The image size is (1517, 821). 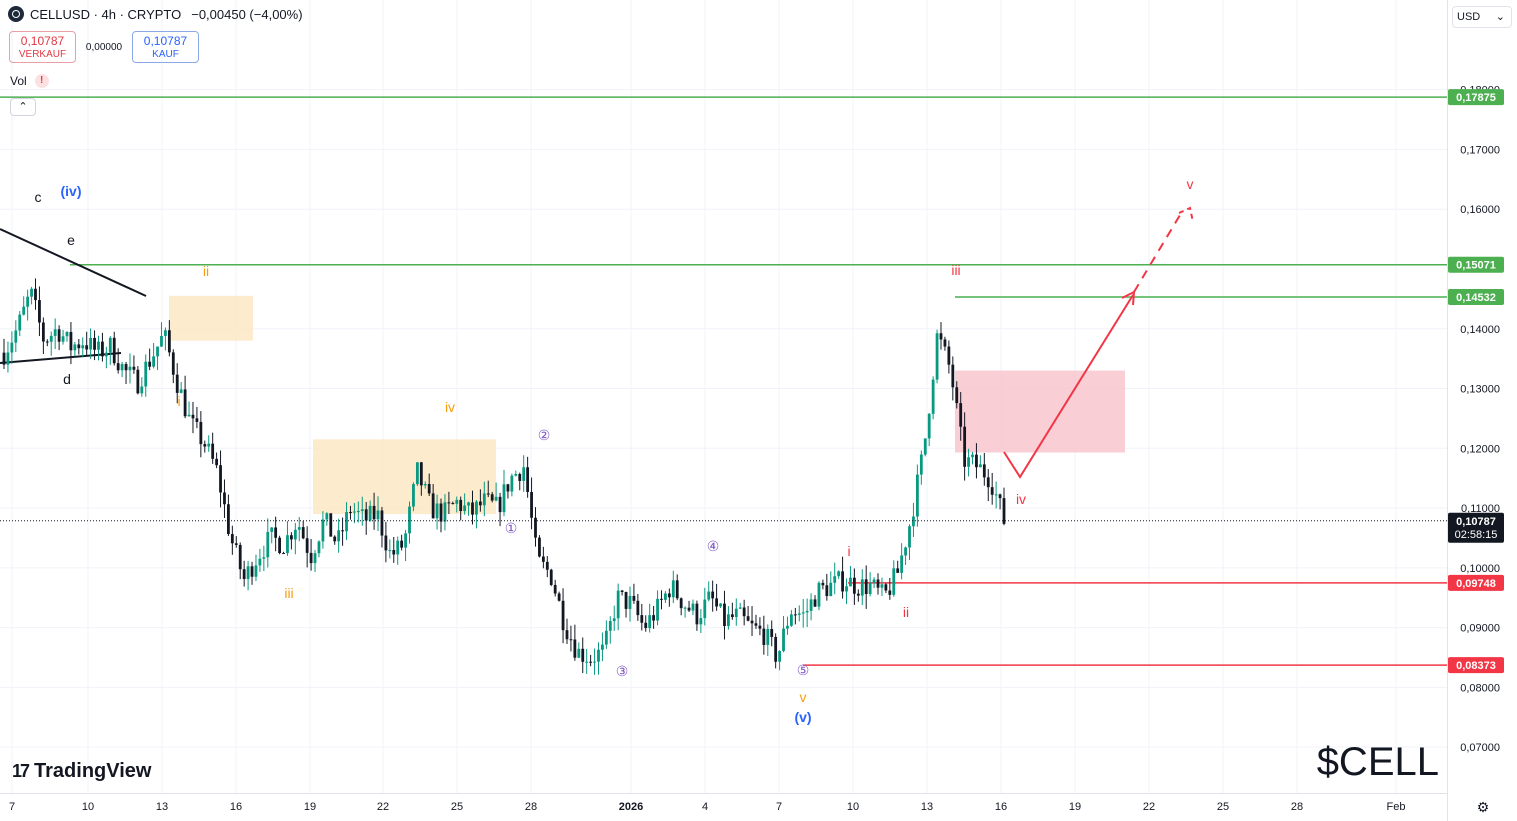 What do you see at coordinates (1482, 17) in the screenshot?
I see `currency-select: USD ⌄` at bounding box center [1482, 17].